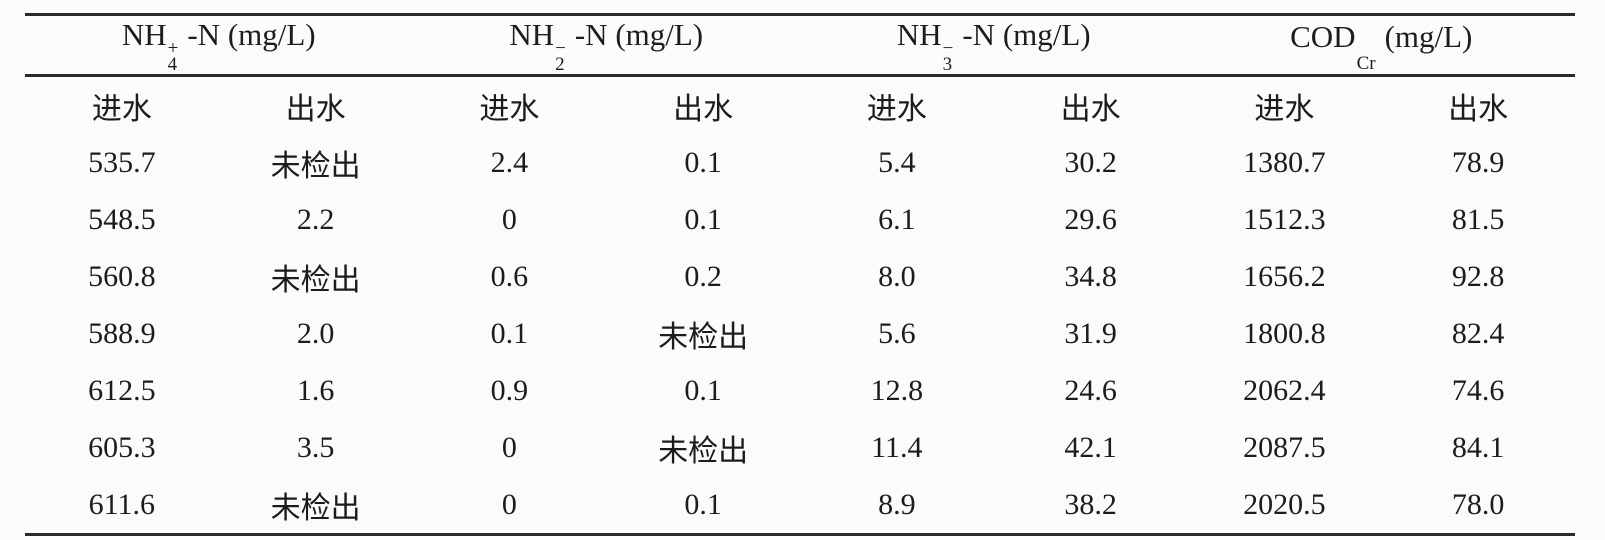 This screenshot has width=1605, height=540. I want to click on table-cell: 2.4, so click(509, 162).